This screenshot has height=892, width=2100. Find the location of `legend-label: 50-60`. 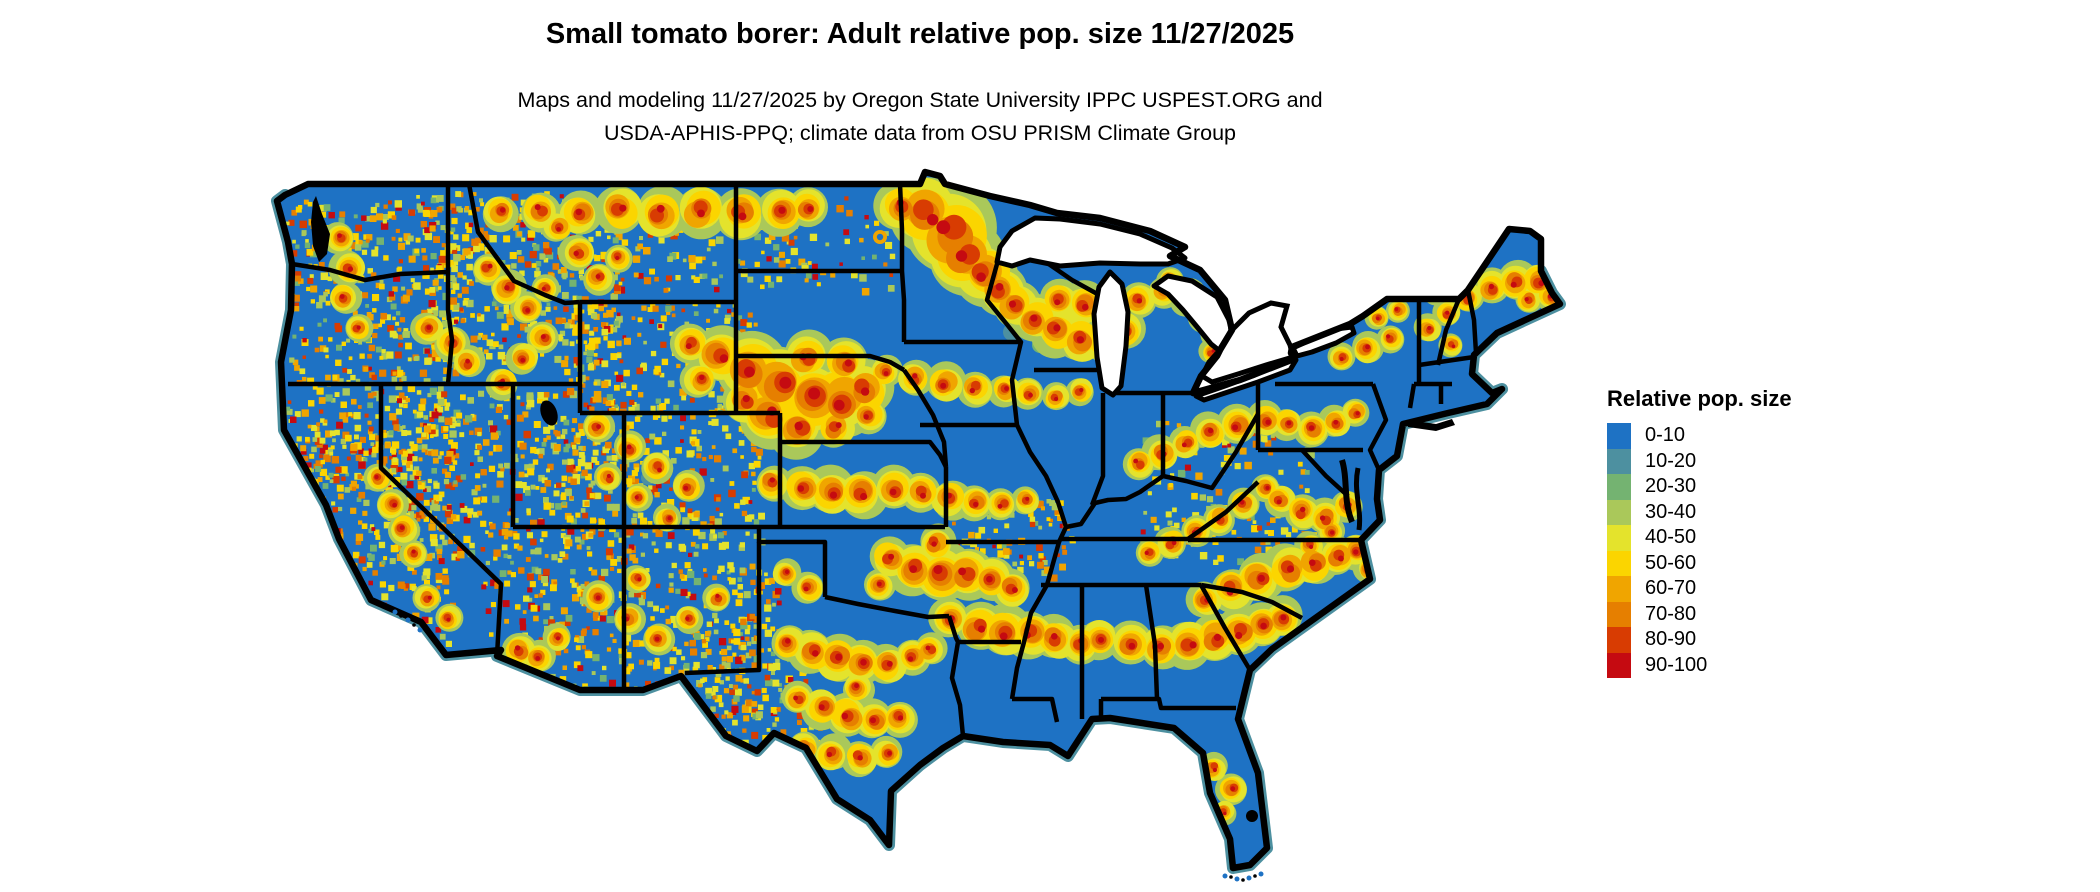

legend-label: 50-60 is located at coordinates (1671, 562).